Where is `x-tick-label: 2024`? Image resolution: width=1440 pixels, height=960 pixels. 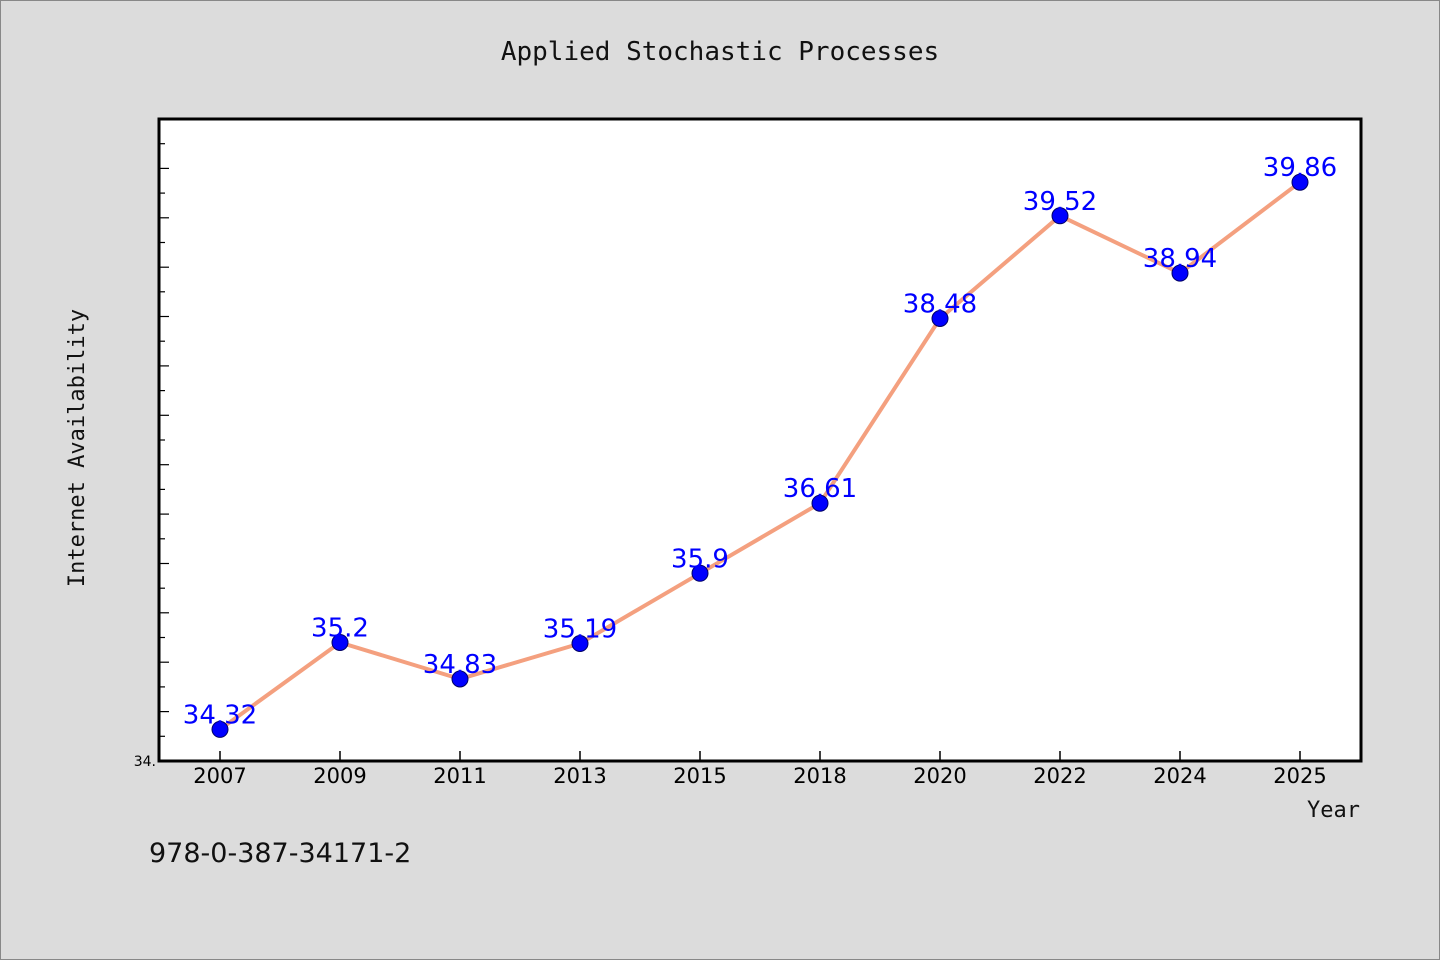
x-tick-label: 2024 is located at coordinates (1179, 776).